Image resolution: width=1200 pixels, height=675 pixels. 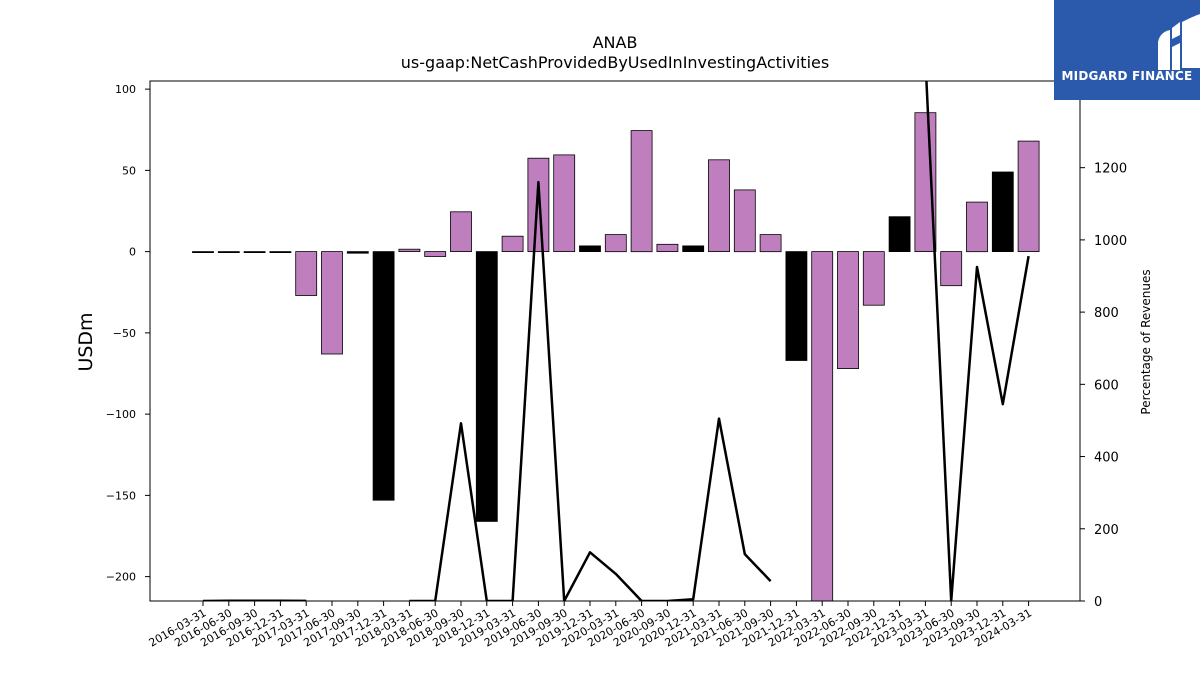 What do you see at coordinates (1106, 385) in the screenshot?
I see `y2-tick-label: 600` at bounding box center [1106, 385].